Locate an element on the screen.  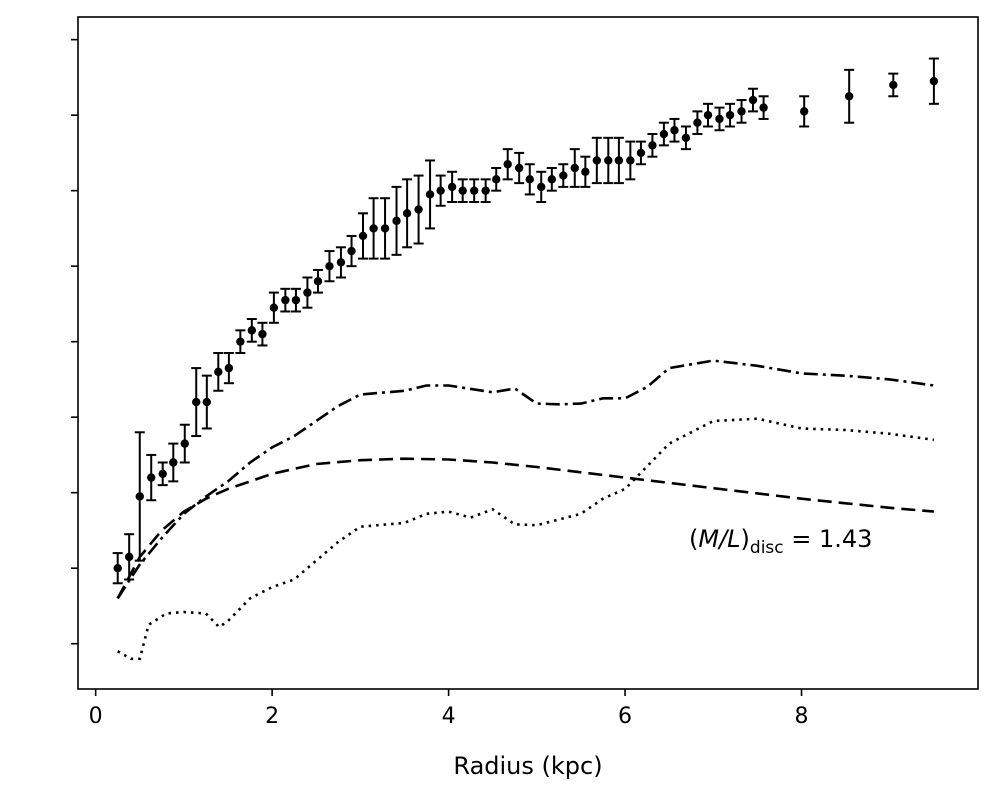
x-tick-label: 2 is located at coordinates (272, 716).